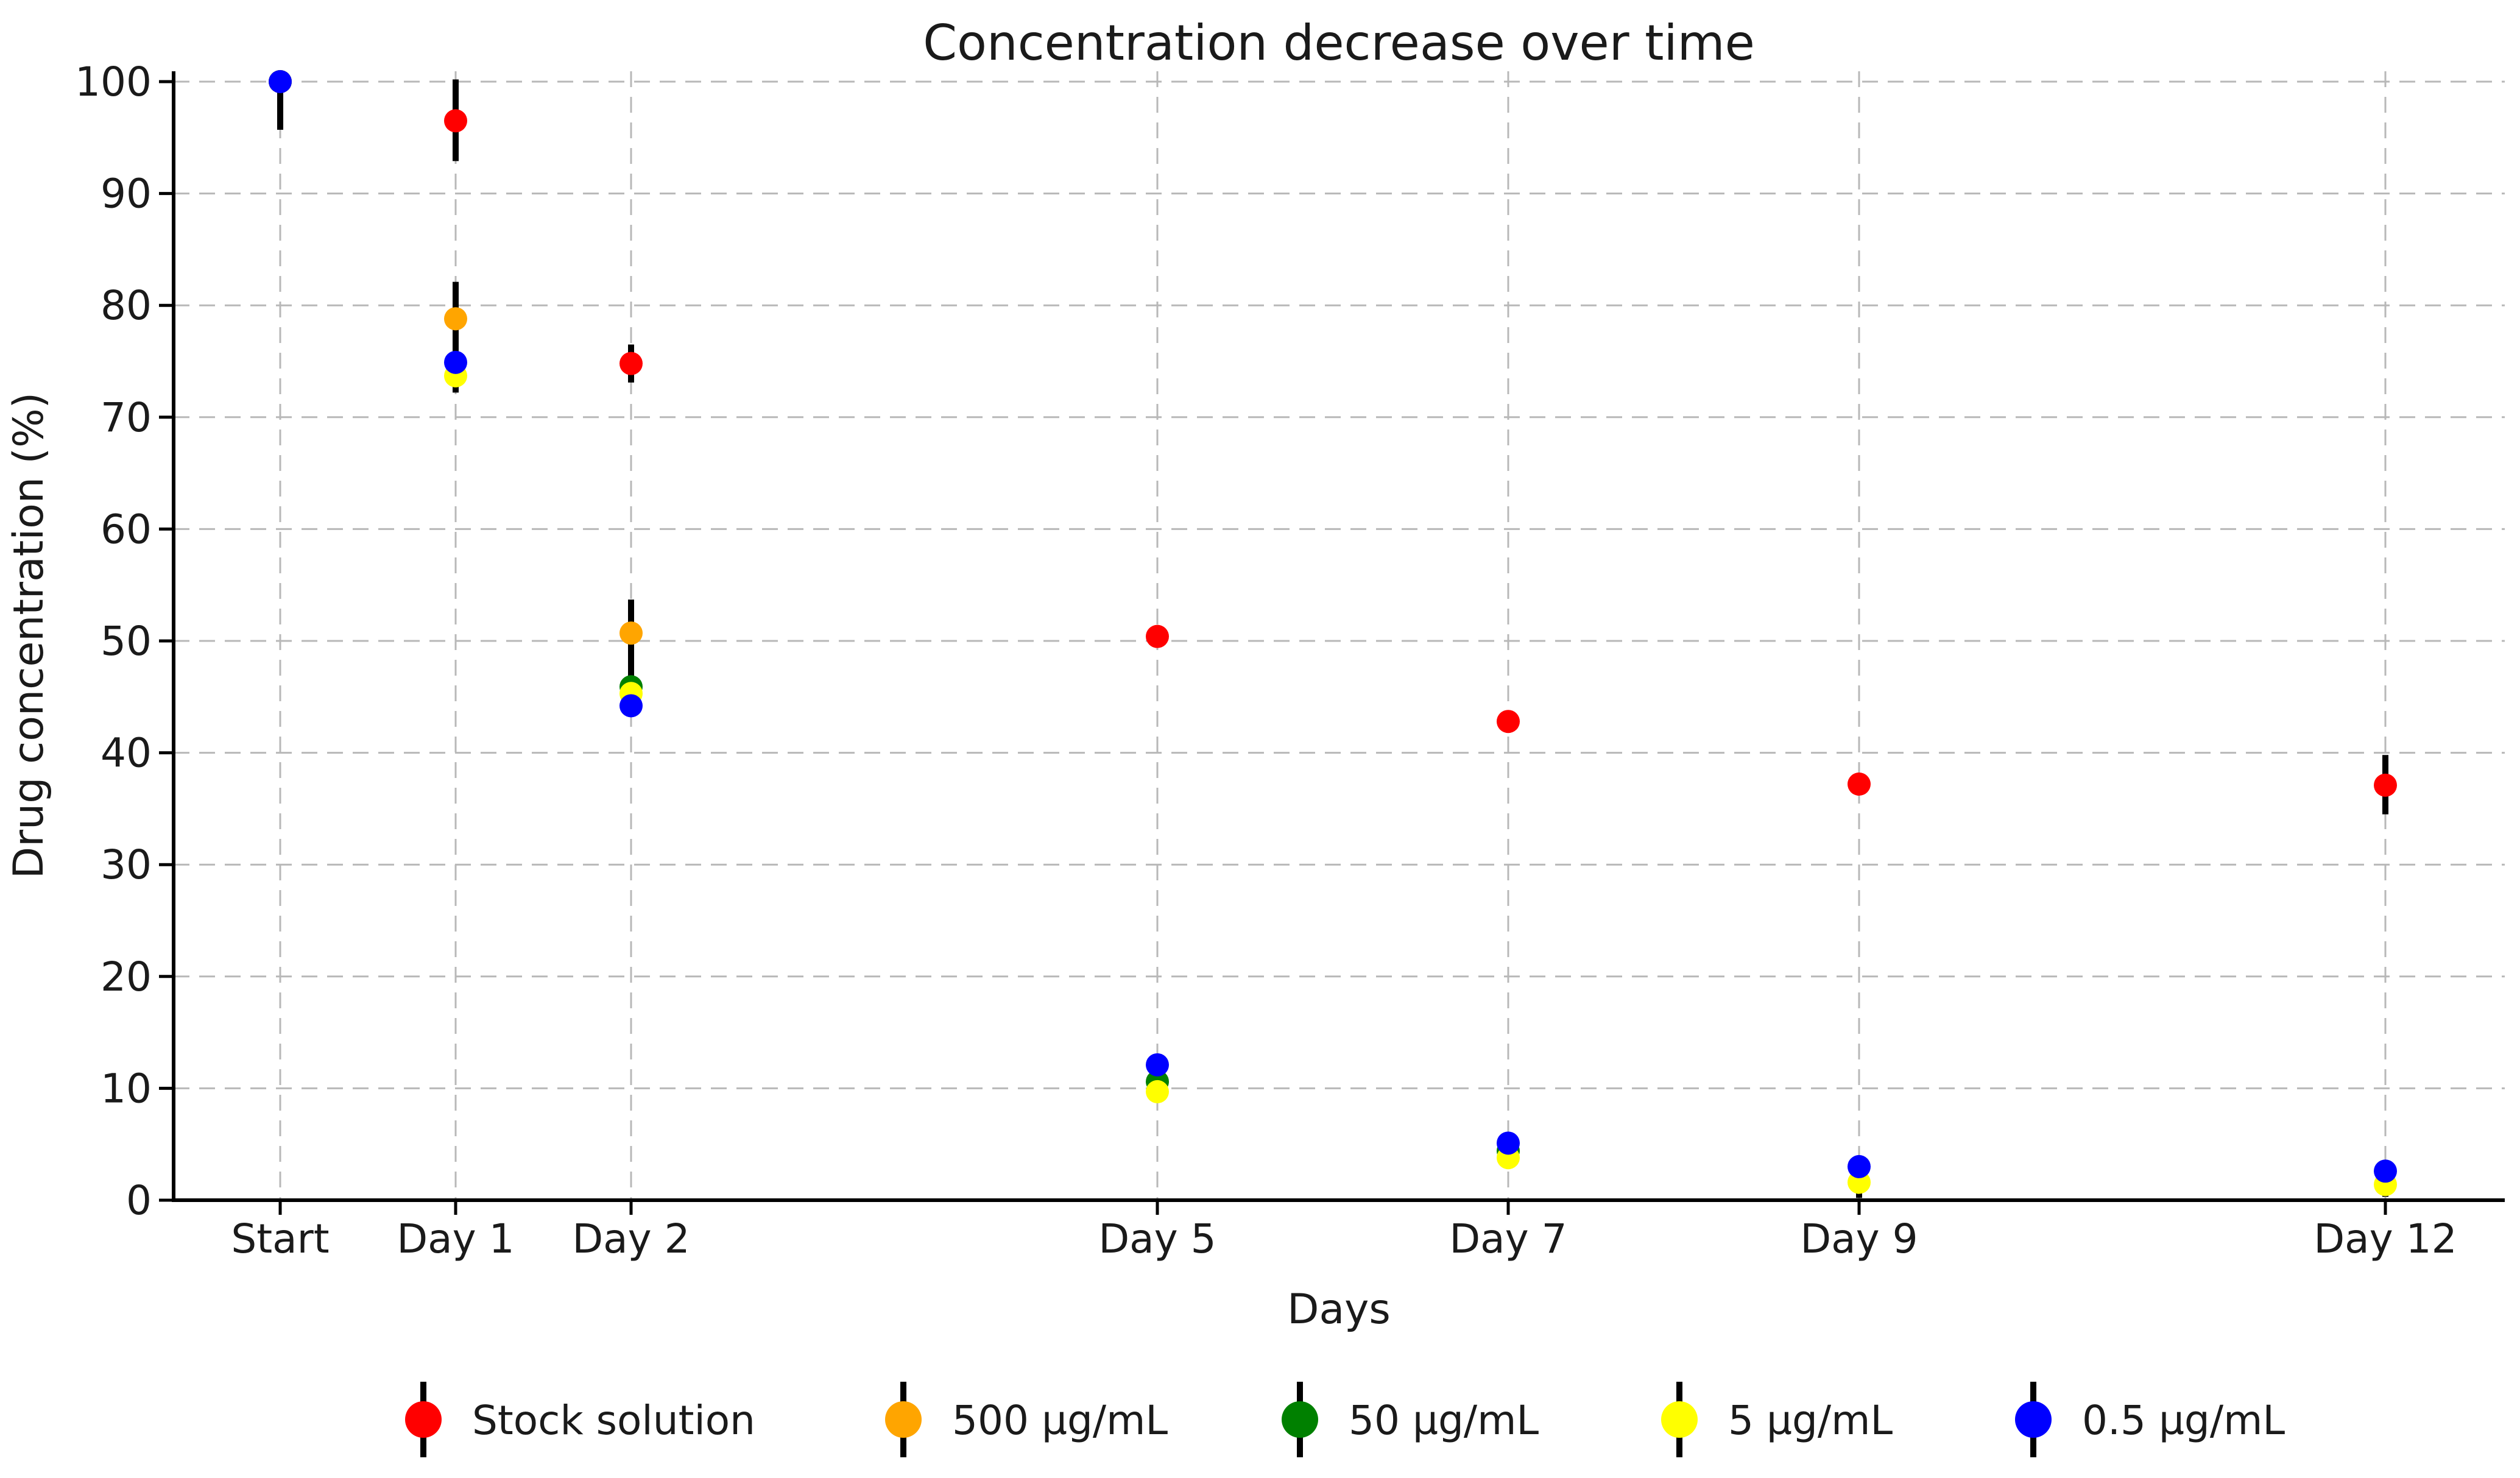 This screenshot has width=2520, height=1478. What do you see at coordinates (455, 1238) in the screenshot?
I see `x-tick-label: Day 1` at bounding box center [455, 1238].